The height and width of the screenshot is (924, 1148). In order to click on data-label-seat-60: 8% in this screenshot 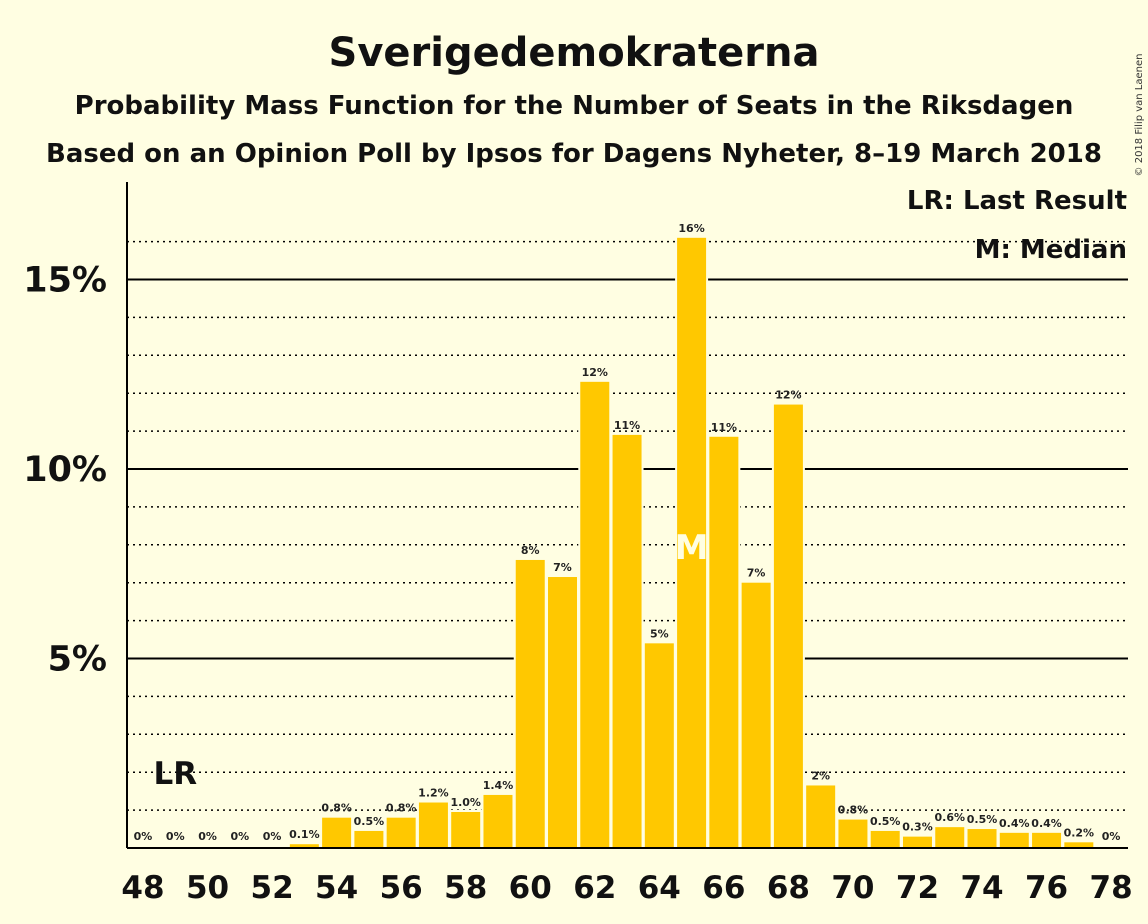, I will do `click(530, 550)`.